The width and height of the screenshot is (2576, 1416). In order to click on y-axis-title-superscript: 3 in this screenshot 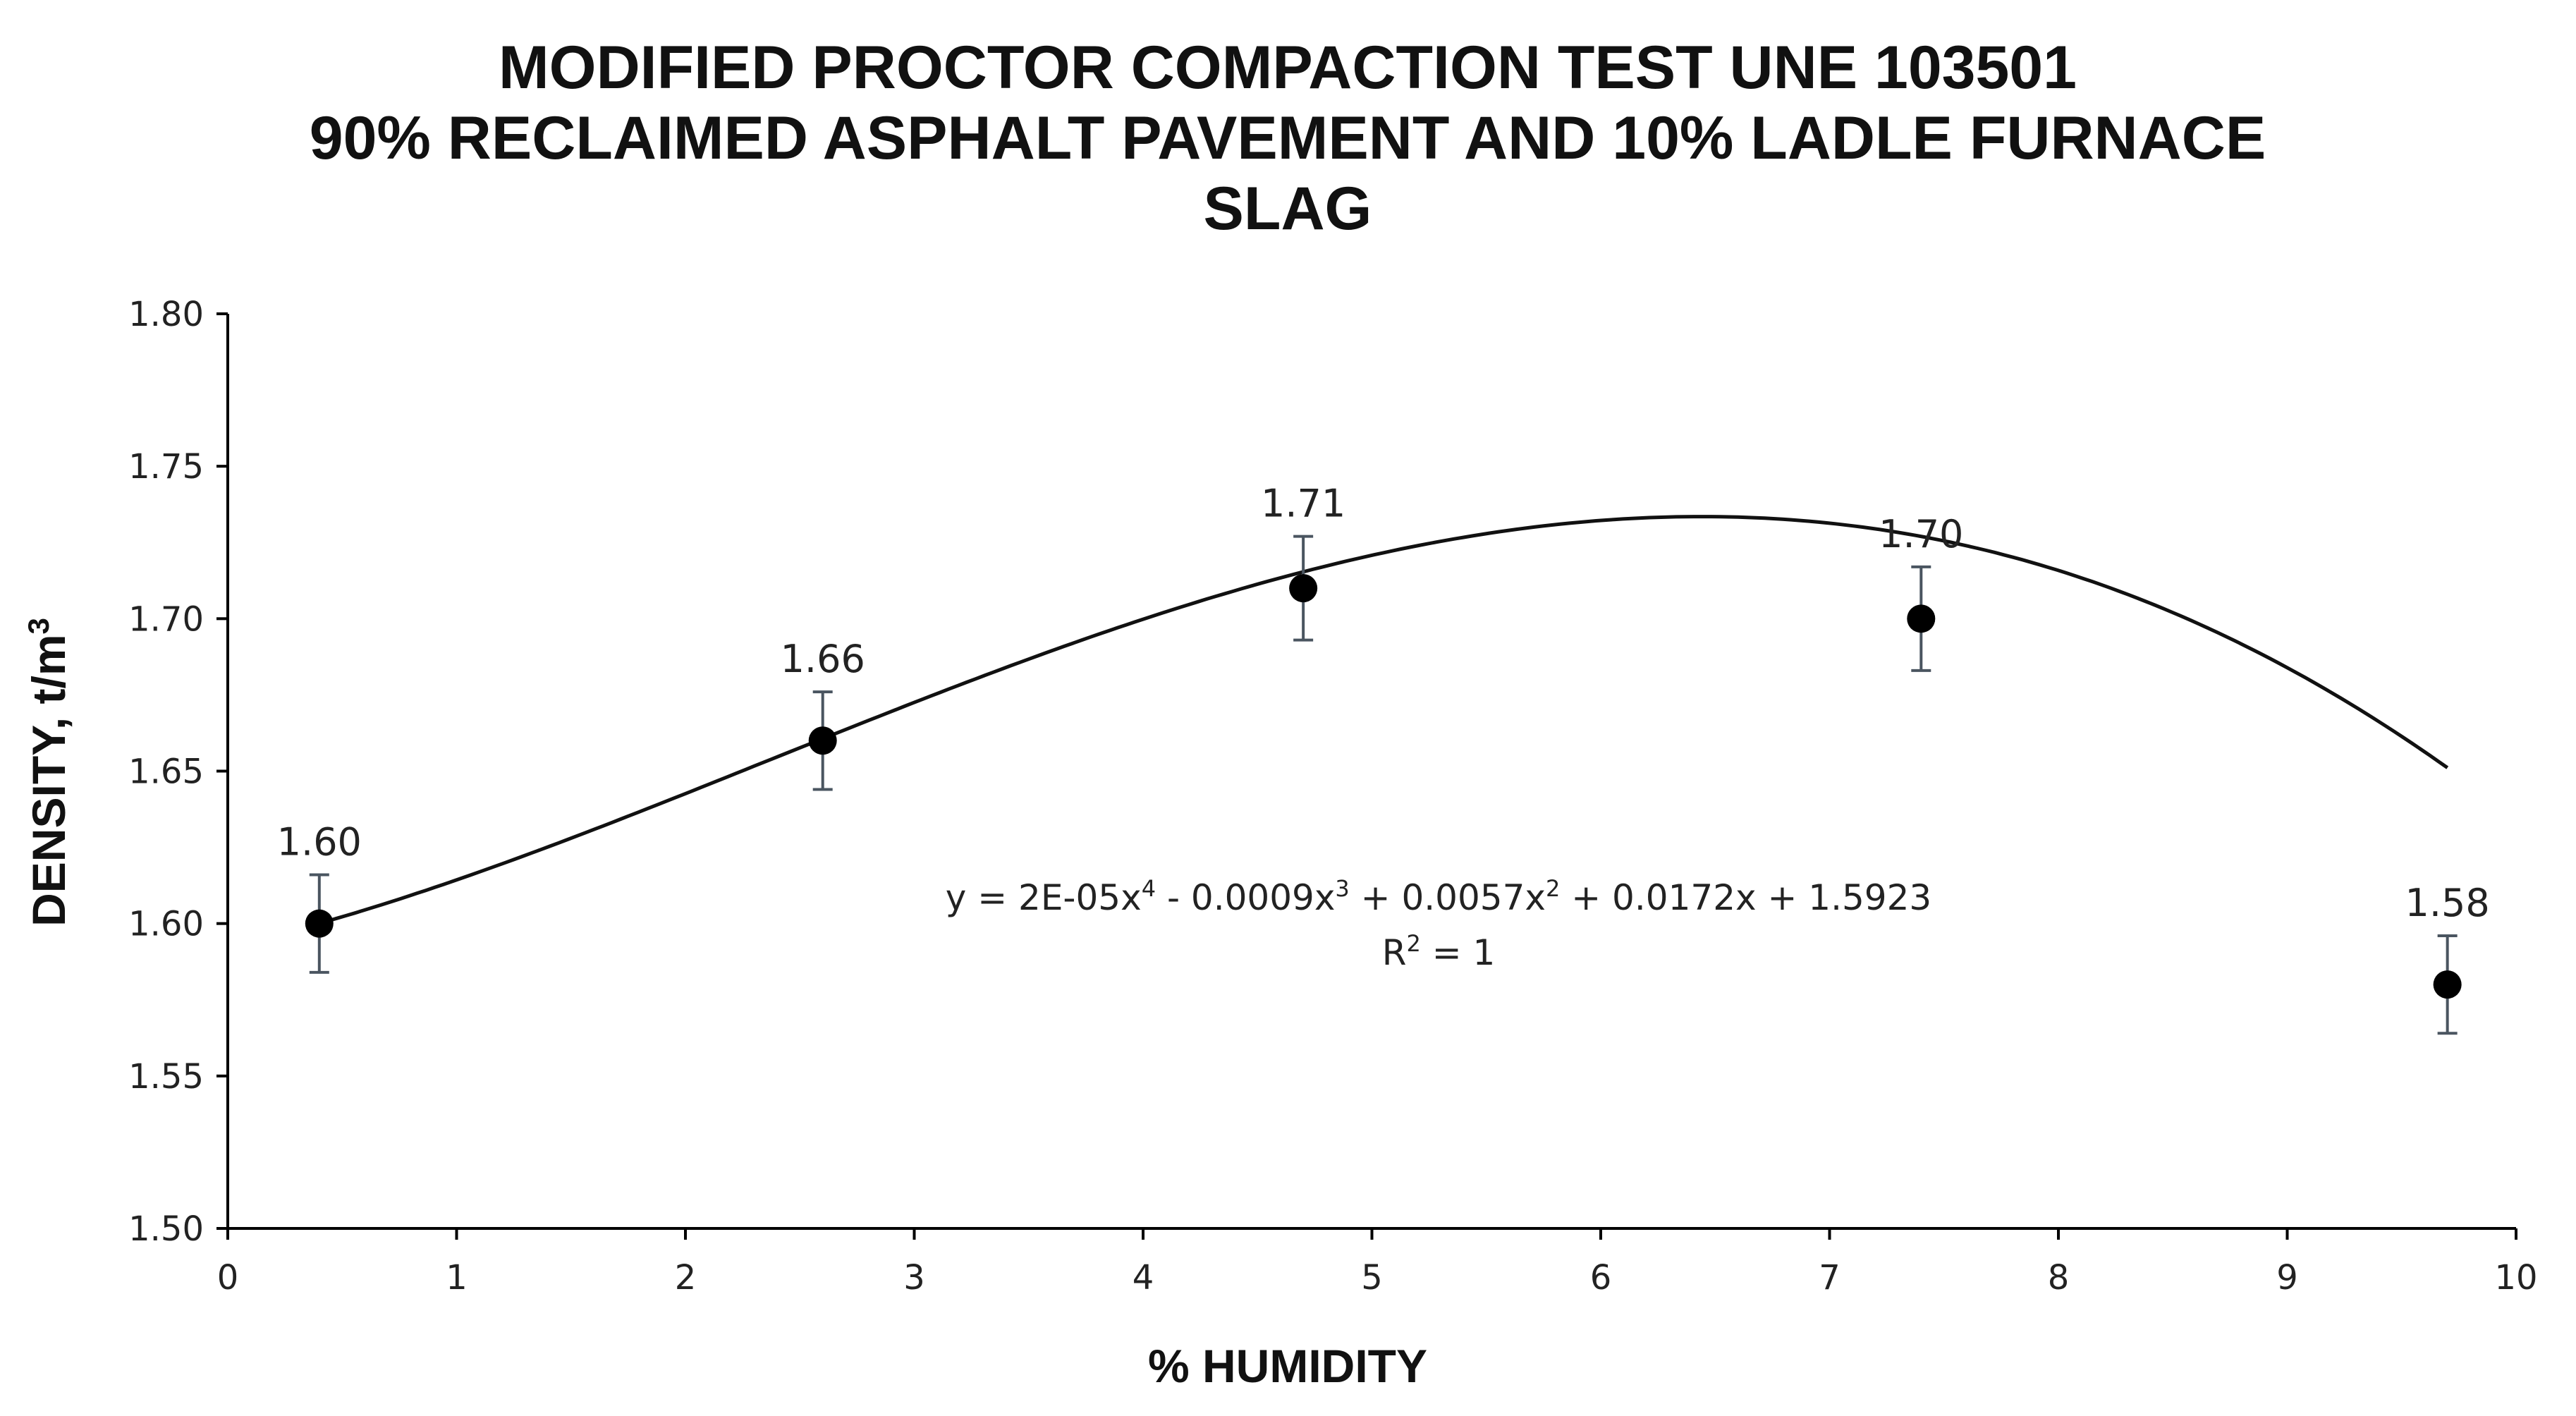, I will do `click(39, 626)`.